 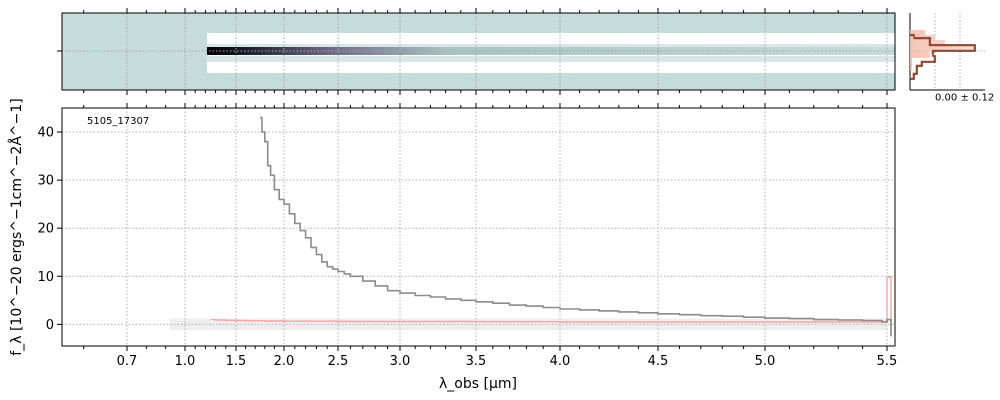 I want to click on x-tick-label: 1.0, so click(x=185, y=361).